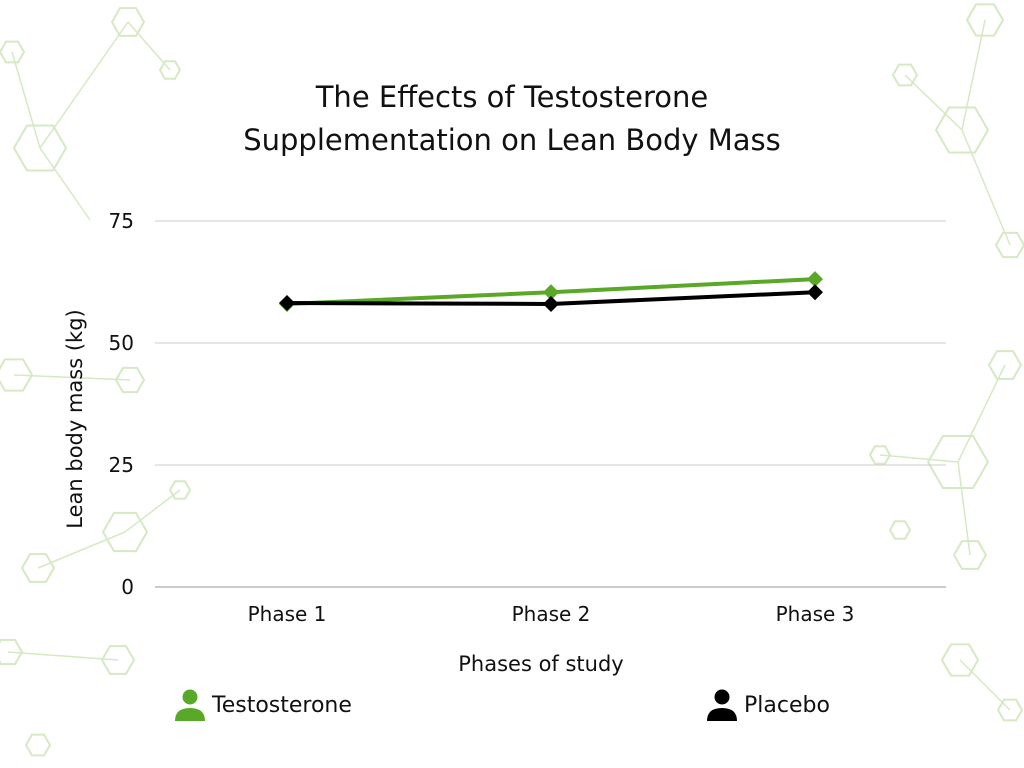 This screenshot has width=1024, height=768. Describe the element at coordinates (512, 97) in the screenshot. I see `chart-title-line-1: The Effects of Testosterone` at that location.